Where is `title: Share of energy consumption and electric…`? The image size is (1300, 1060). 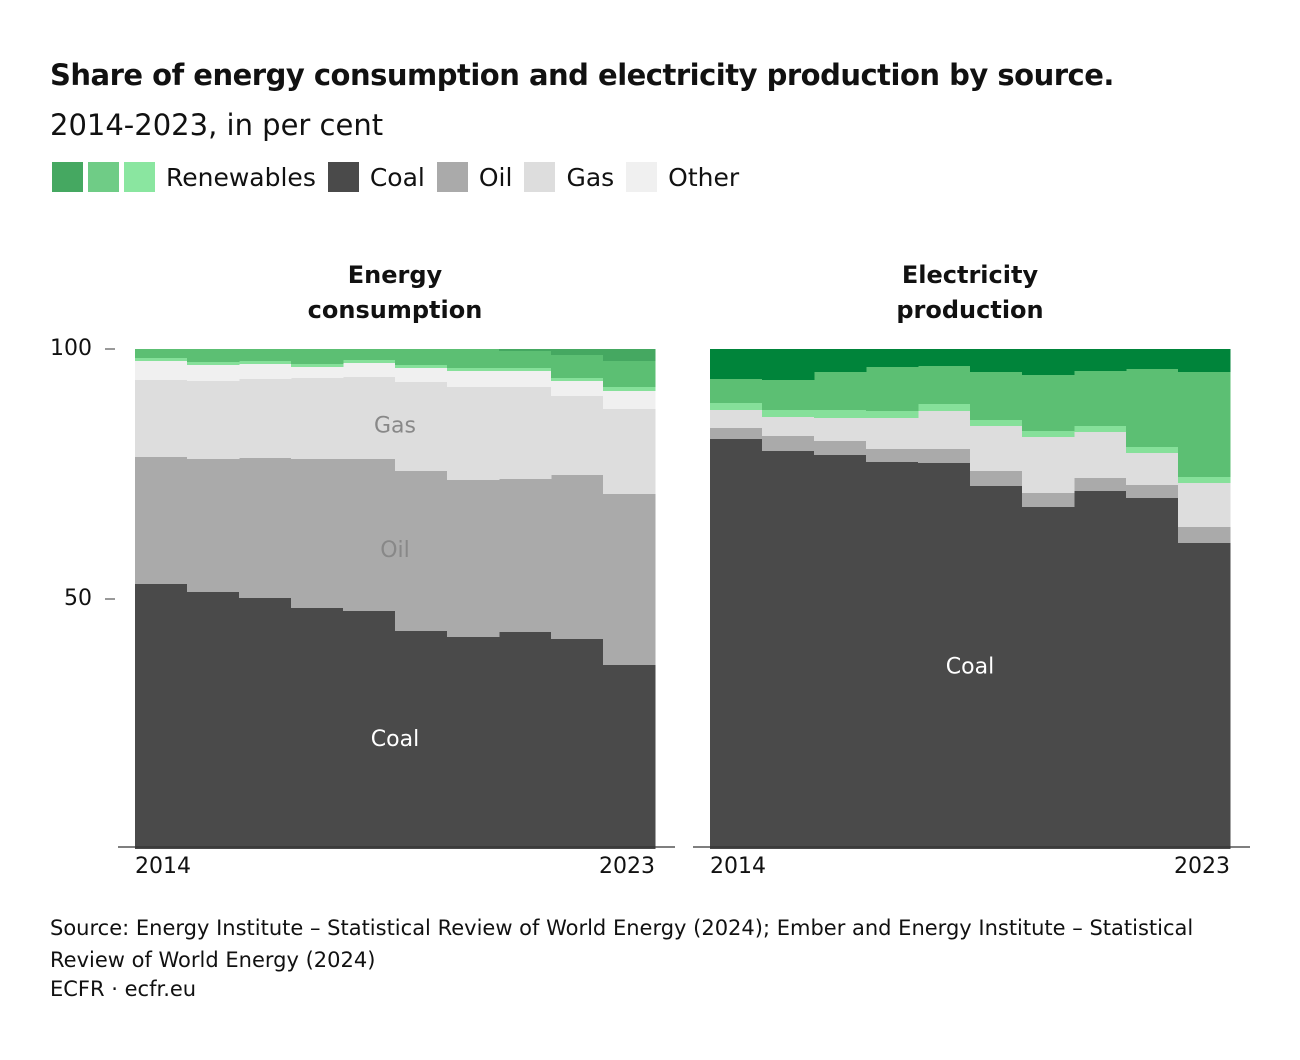 title: Share of energy consumption and electric… is located at coordinates (582, 75).